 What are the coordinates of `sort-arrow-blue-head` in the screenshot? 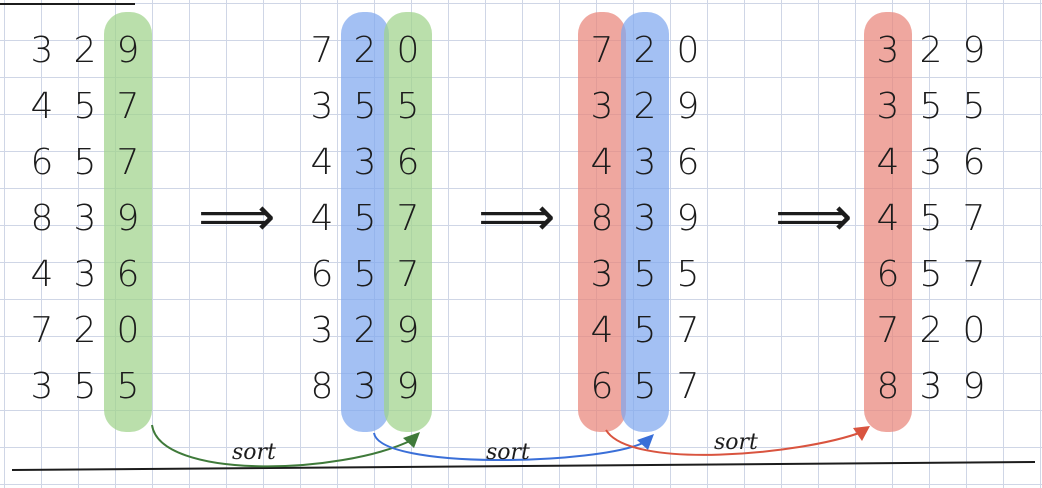 It's located at (645, 442).